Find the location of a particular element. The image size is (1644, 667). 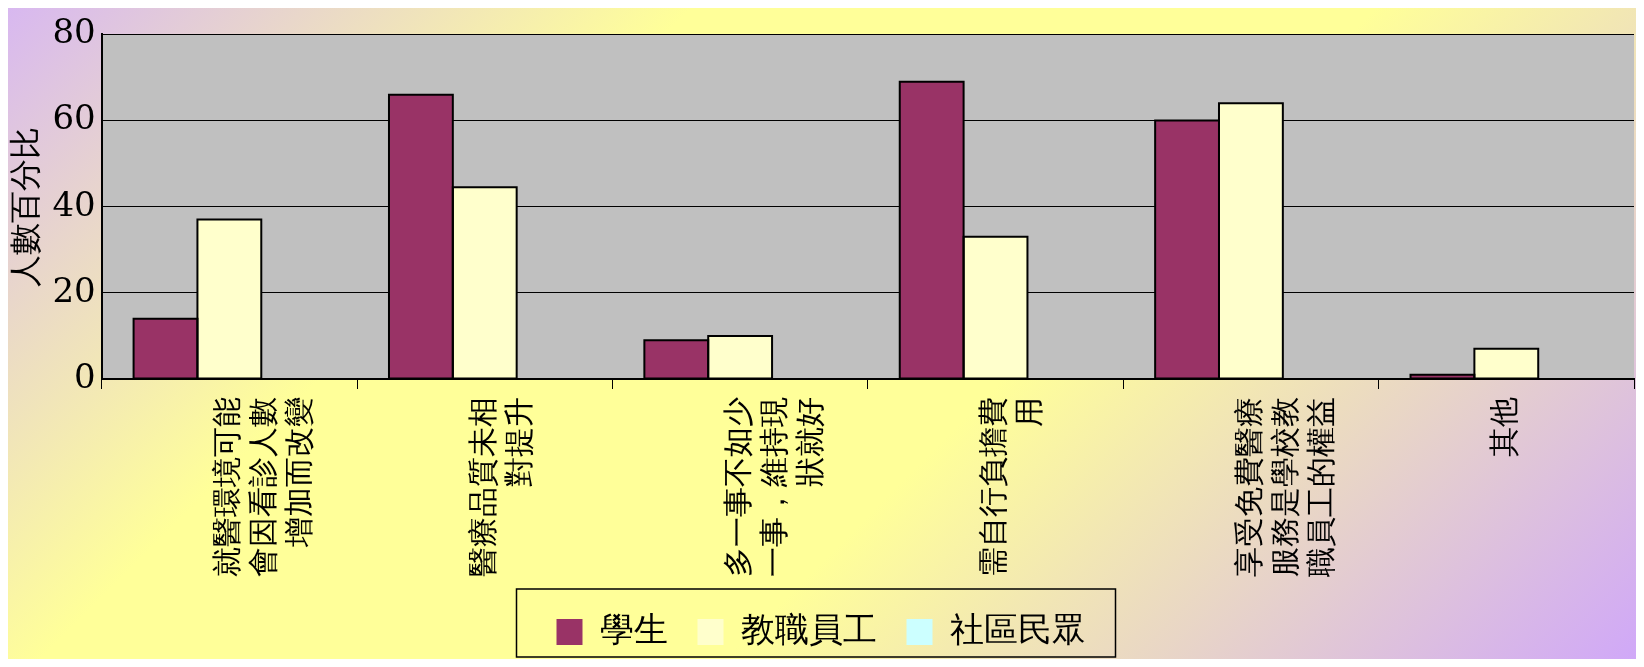

y-tick-label: 80 is located at coordinates (74, 31).